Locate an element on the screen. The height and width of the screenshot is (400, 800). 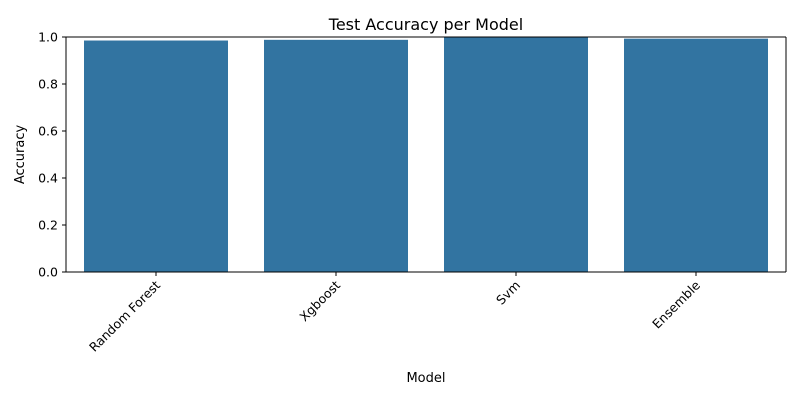
y-tick-label: 0.2 is located at coordinates (48, 225).